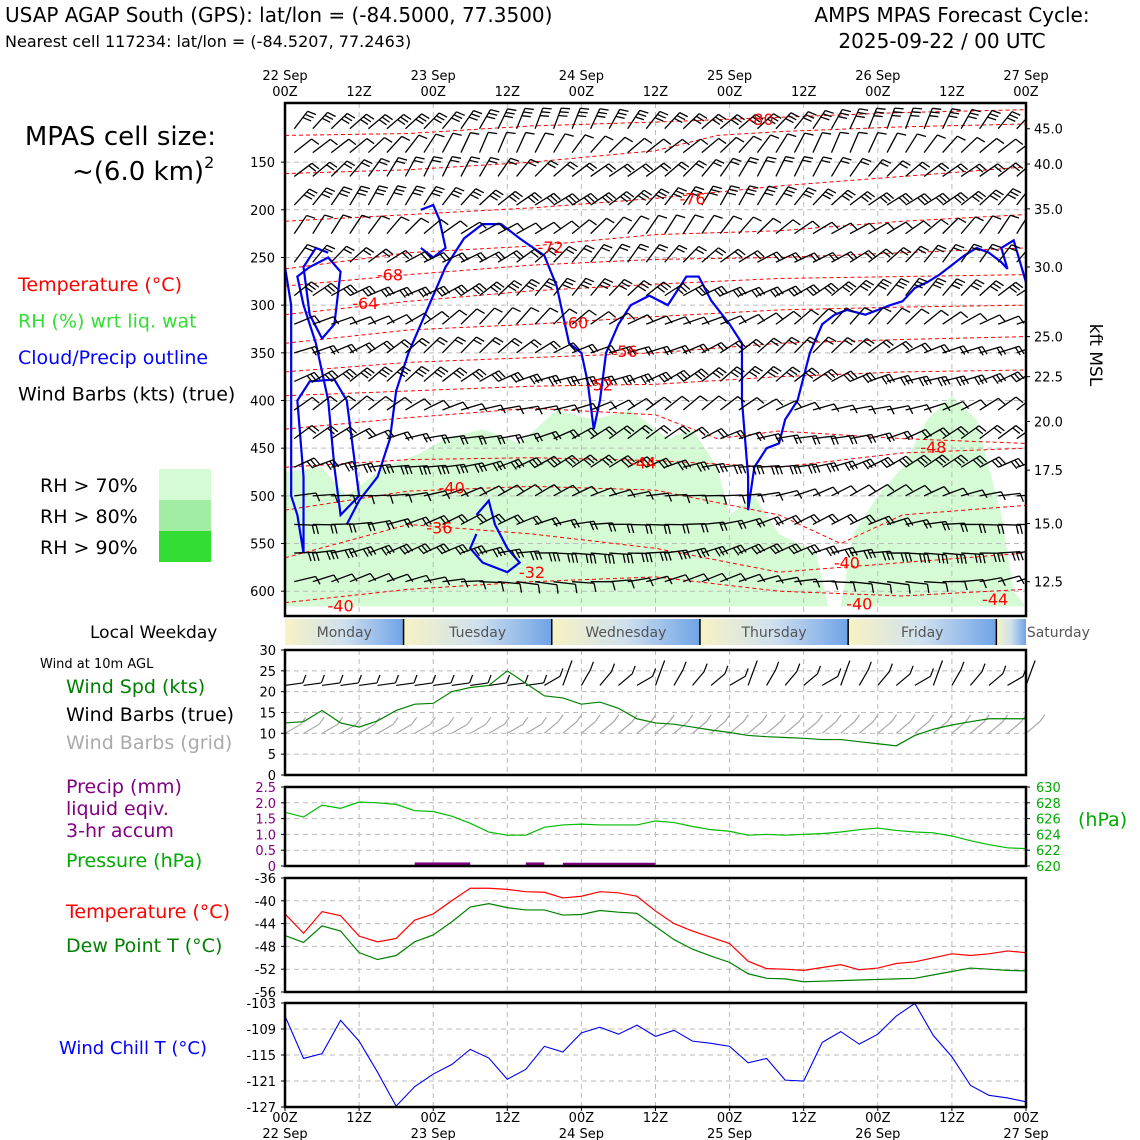 This screenshot has height=1140, width=1140. I want to click on rh-legend-swatch, so click(185, 515).